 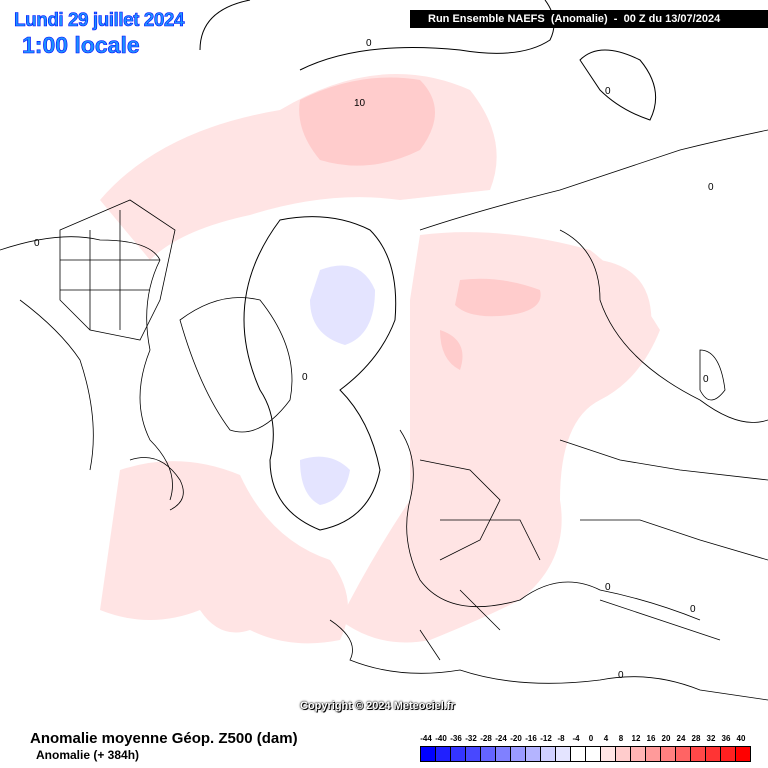 I want to click on colorbar-label: 40, so click(x=741, y=738).